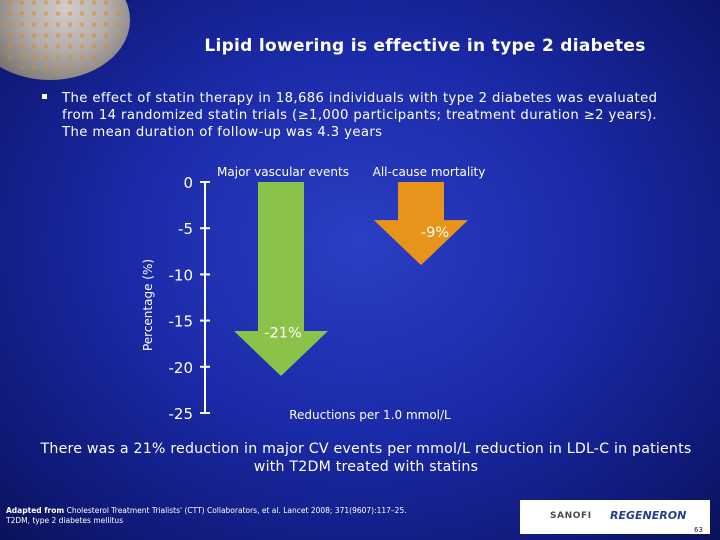 The image size is (720, 540). I want to click on y-axis-label: Percentage (%), so click(148, 305).